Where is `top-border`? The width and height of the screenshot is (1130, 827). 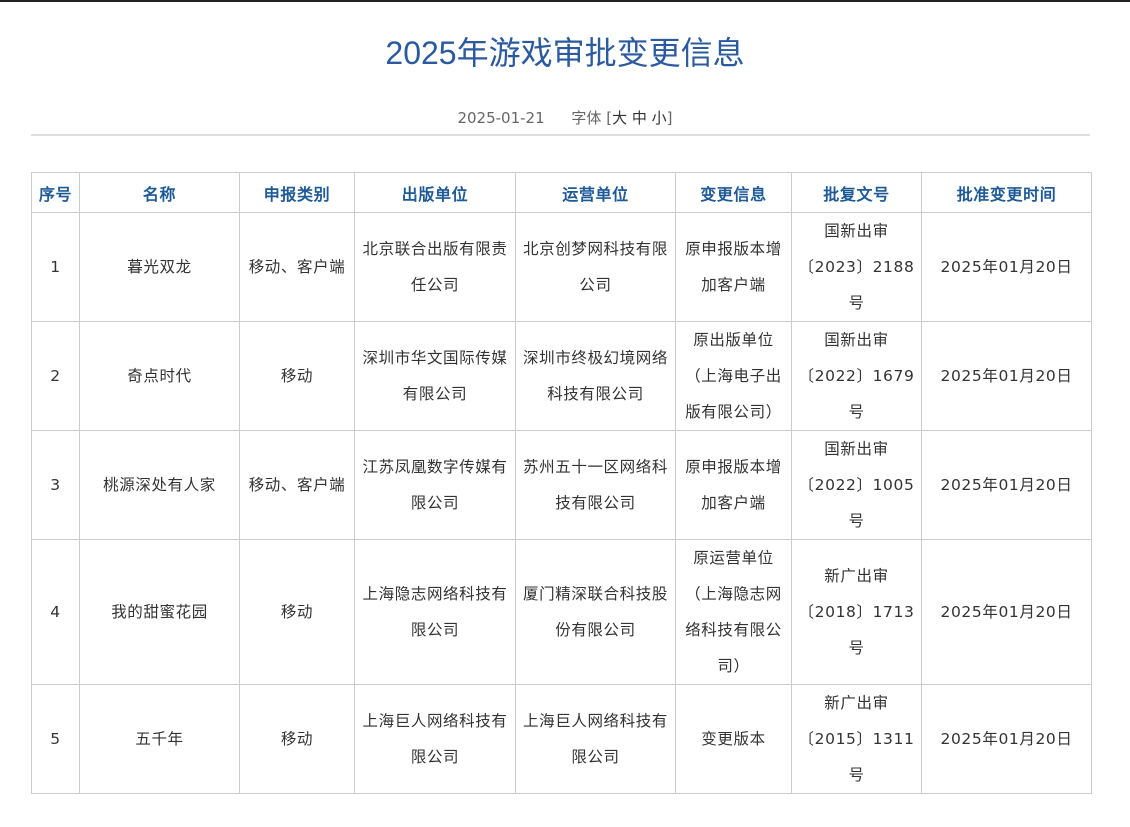 top-border is located at coordinates (565, 1).